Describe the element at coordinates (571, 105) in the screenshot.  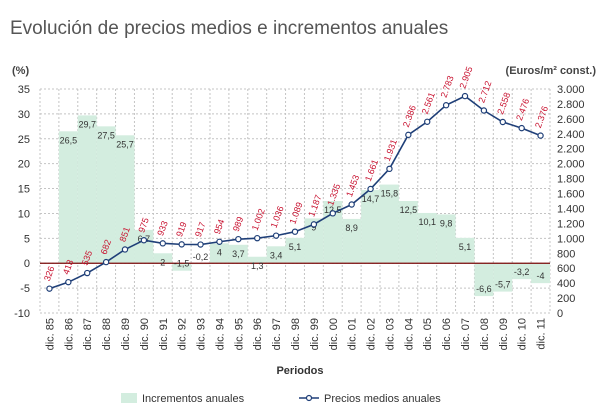
I see `right-tick-label: 2.800` at that location.